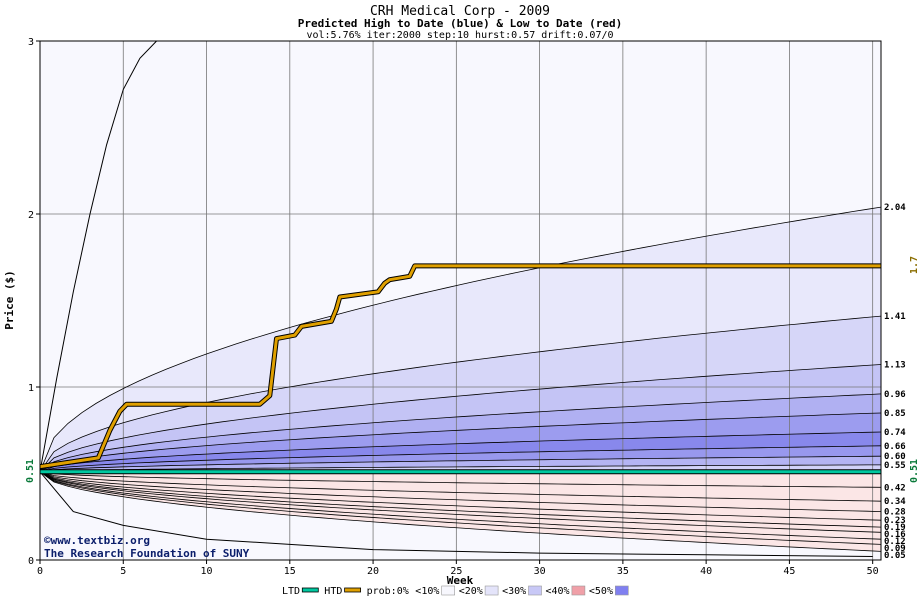 The width and height of the screenshot is (920, 600). Describe the element at coordinates (34, 302) in the screenshot. I see `y-axis-ticks: 0 1 2 3` at that location.